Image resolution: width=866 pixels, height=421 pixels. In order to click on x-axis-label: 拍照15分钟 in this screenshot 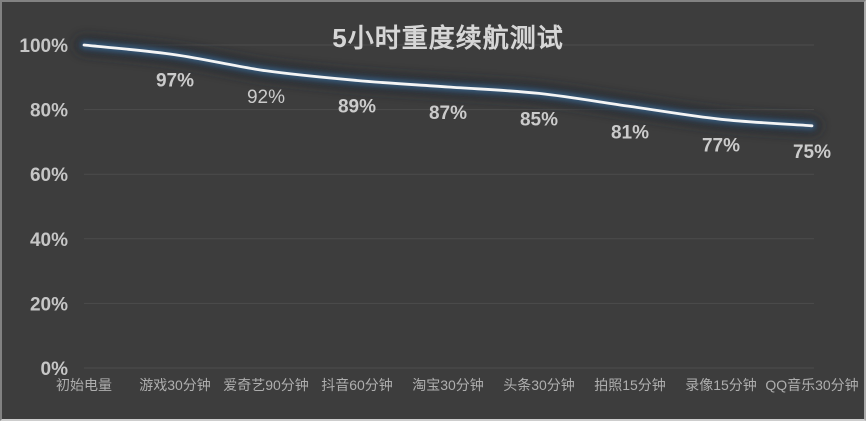, I will do `click(630, 385)`.